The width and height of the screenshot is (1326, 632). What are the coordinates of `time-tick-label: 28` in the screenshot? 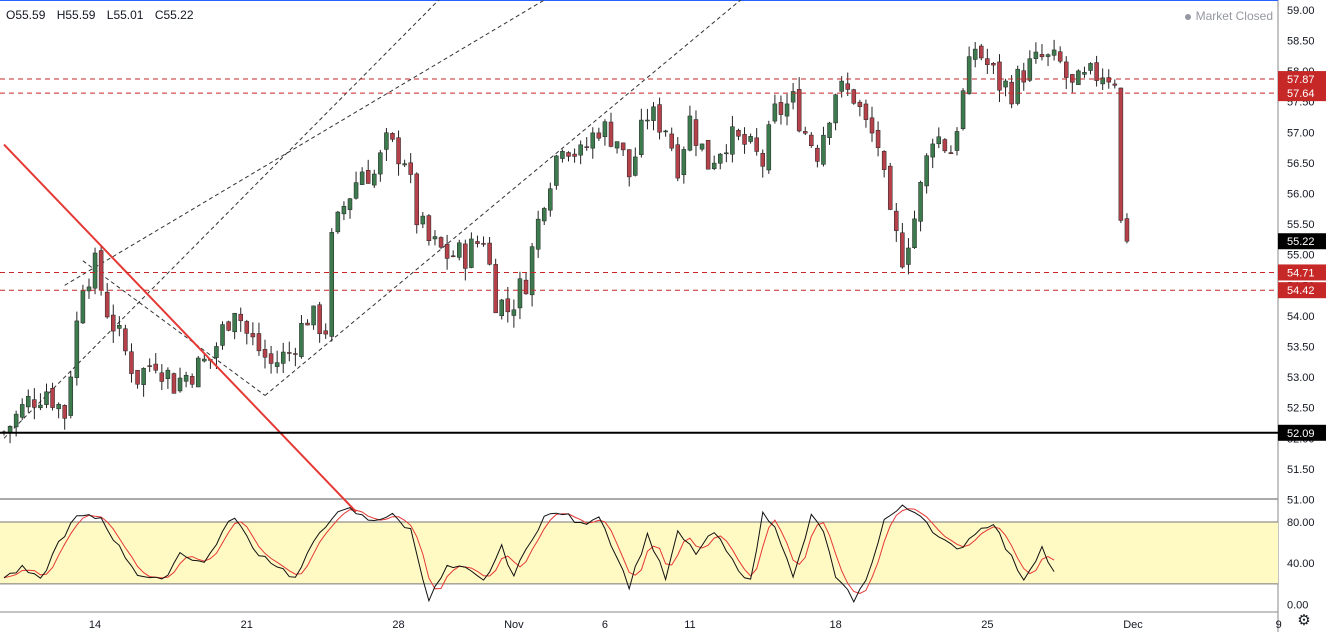 It's located at (398, 625).